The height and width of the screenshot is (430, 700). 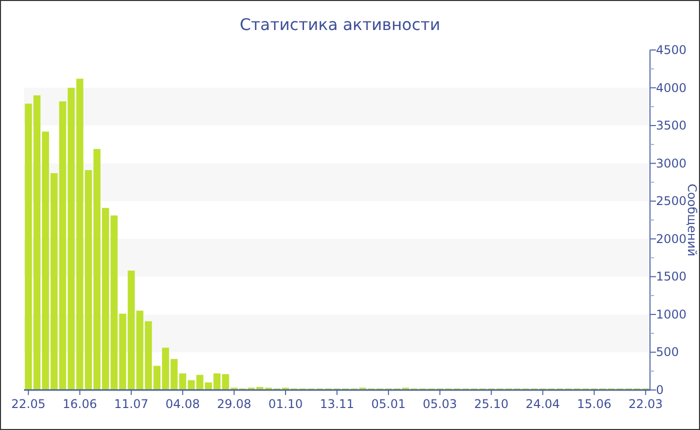 I want to click on chart-title: Статистика активности, so click(x=340, y=24).